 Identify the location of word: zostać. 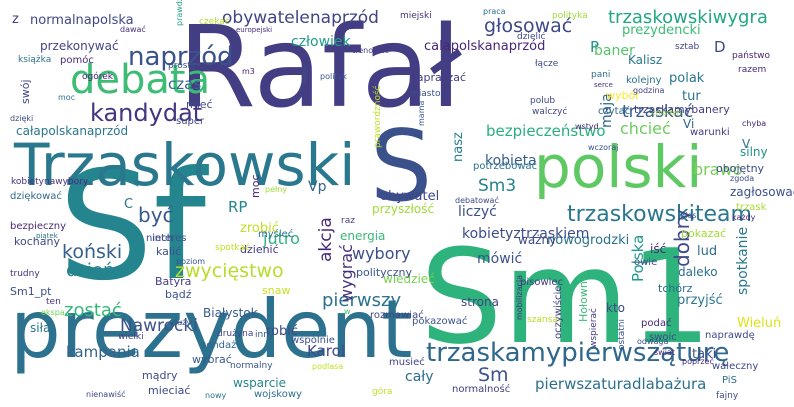
(93, 310).